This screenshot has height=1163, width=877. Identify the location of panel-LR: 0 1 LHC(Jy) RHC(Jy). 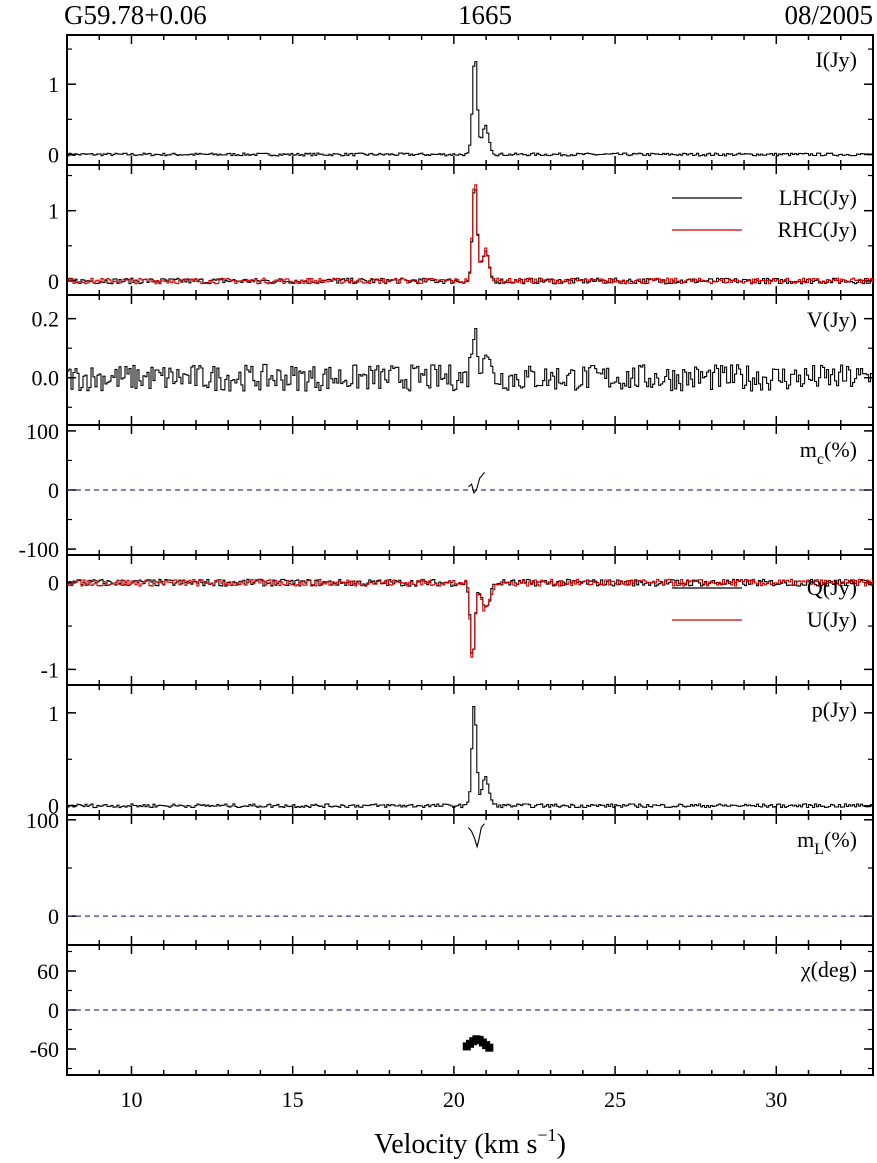
(461, 230).